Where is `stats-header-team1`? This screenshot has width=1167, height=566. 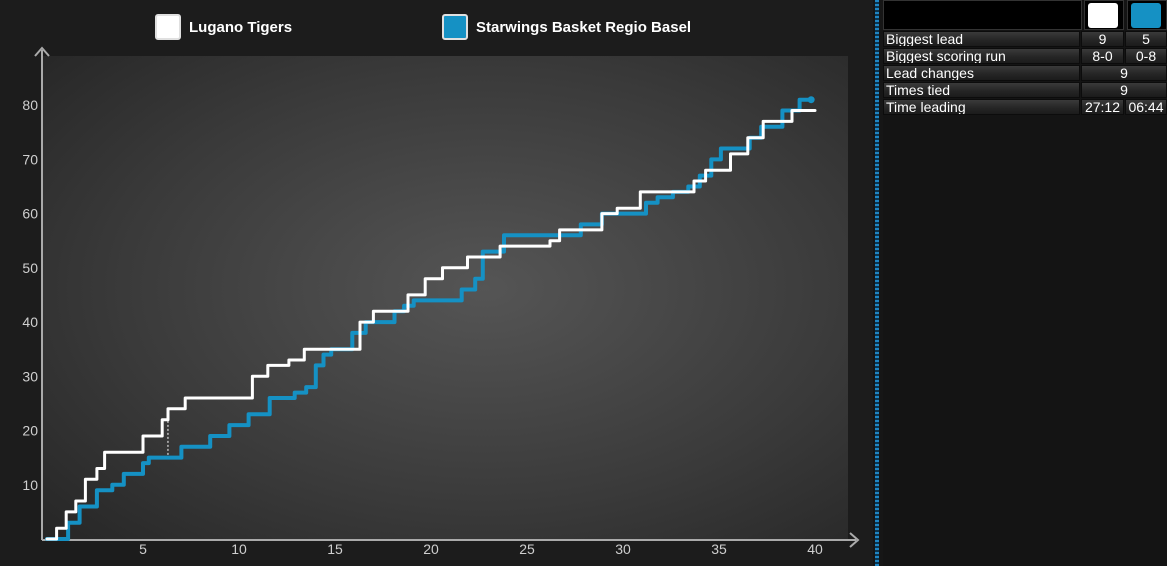 stats-header-team1 is located at coordinates (1104, 15).